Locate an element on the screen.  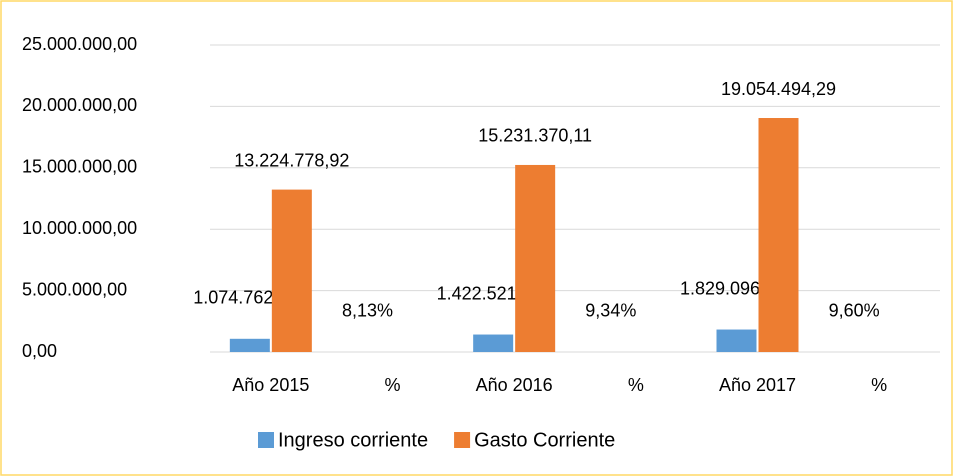
data-label: 8,13% is located at coordinates (367, 311).